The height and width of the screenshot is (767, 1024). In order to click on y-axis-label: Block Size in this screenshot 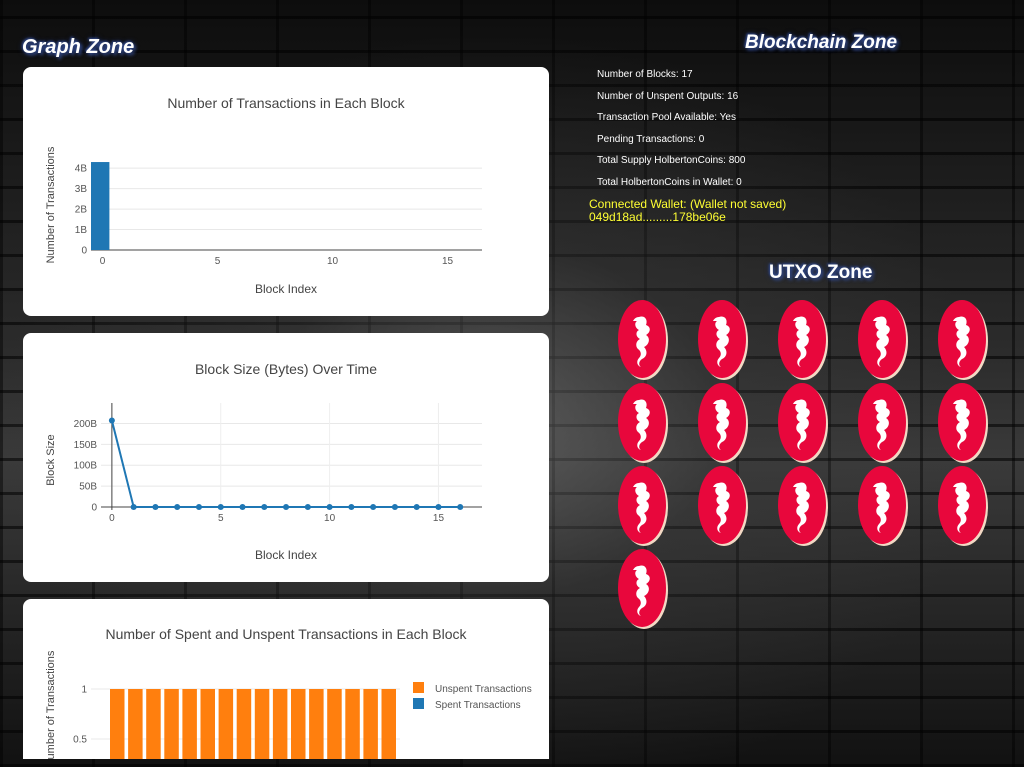, I will do `click(51, 459)`.